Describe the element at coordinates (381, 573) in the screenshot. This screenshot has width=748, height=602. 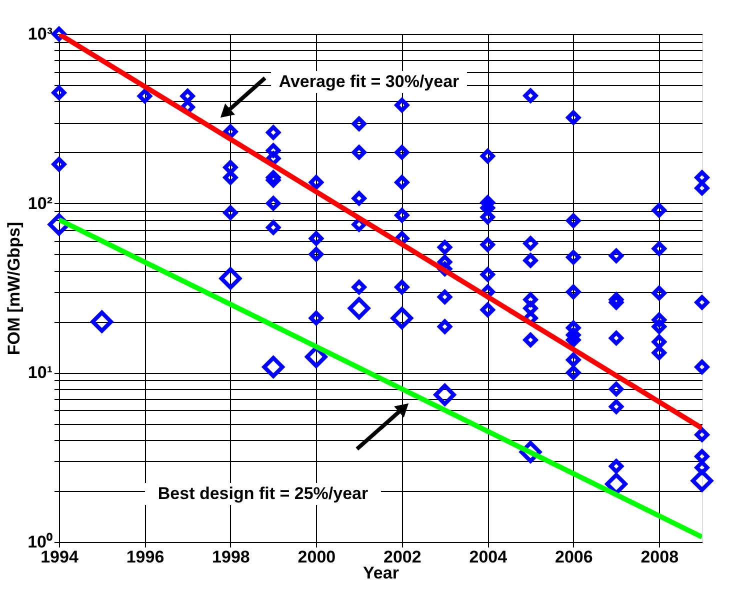
I see `x-axis-title: Year` at that location.